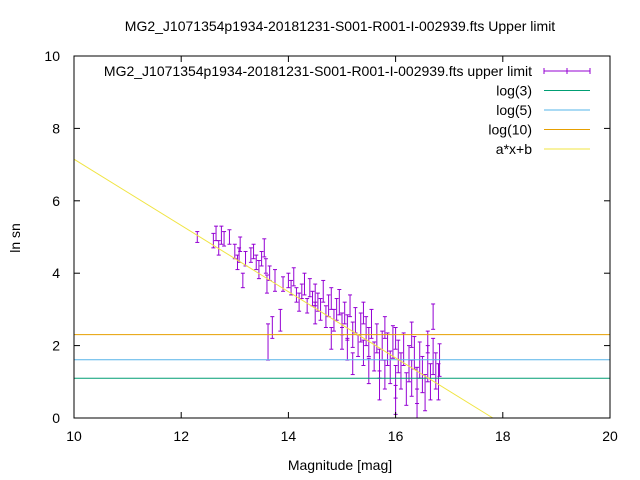  What do you see at coordinates (56, 201) in the screenshot?
I see `y-tick-label: 6` at bounding box center [56, 201].